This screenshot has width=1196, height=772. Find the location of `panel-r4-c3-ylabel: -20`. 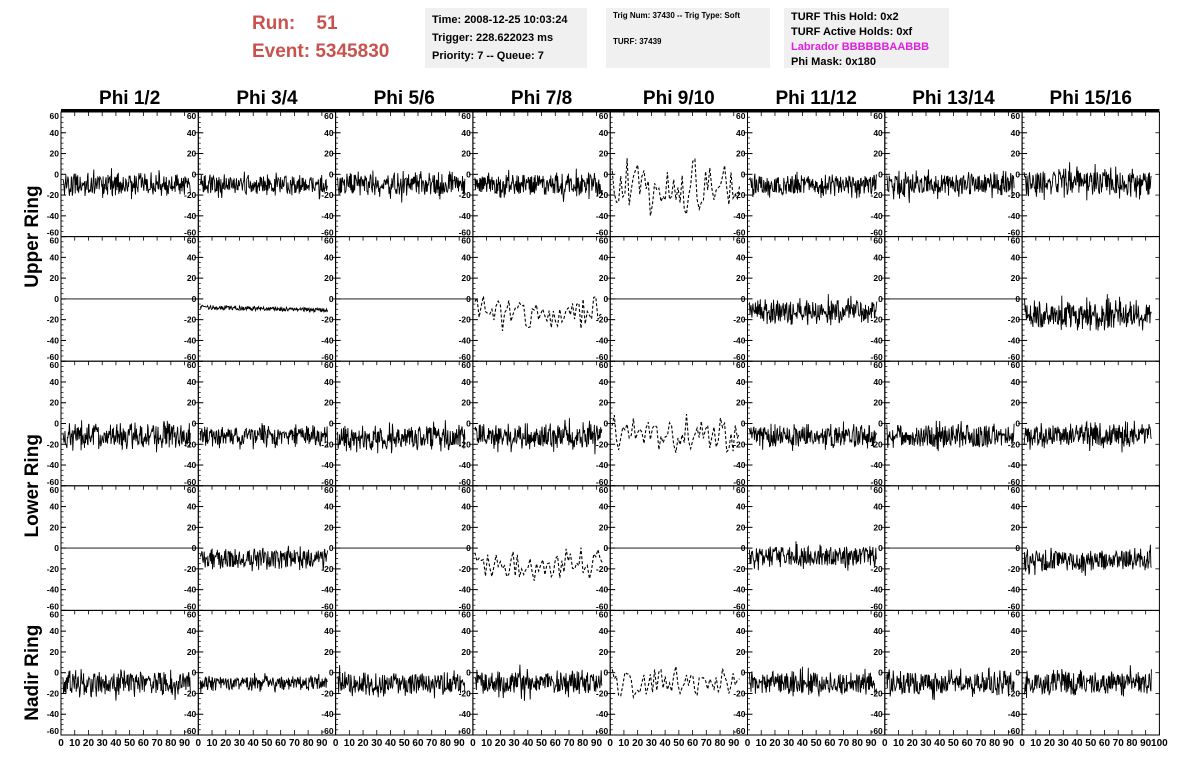

panel-r4-c3-ylabel: -20 is located at coordinates (327, 569).